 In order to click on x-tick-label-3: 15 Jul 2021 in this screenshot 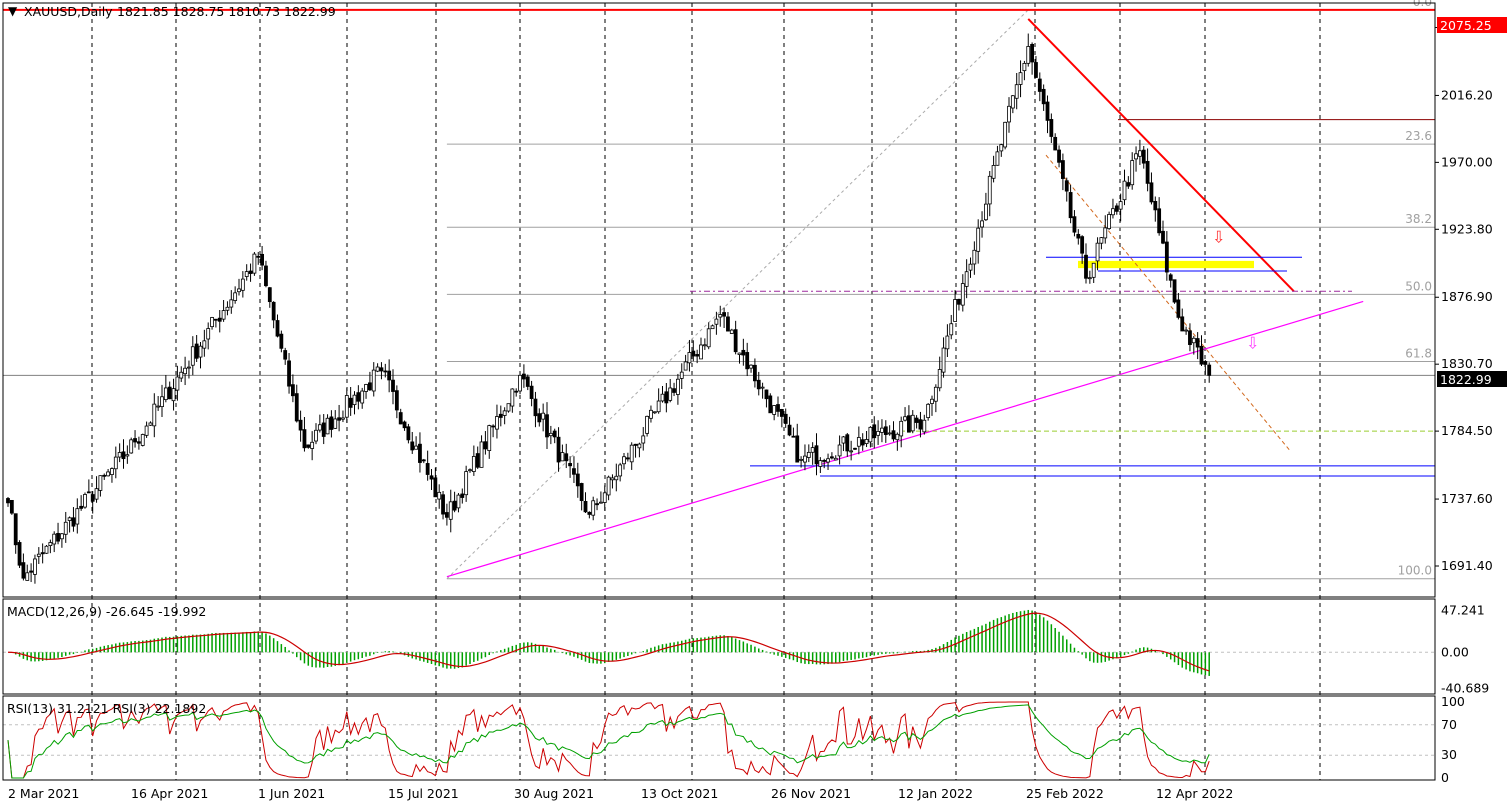, I will do `click(423, 793)`.